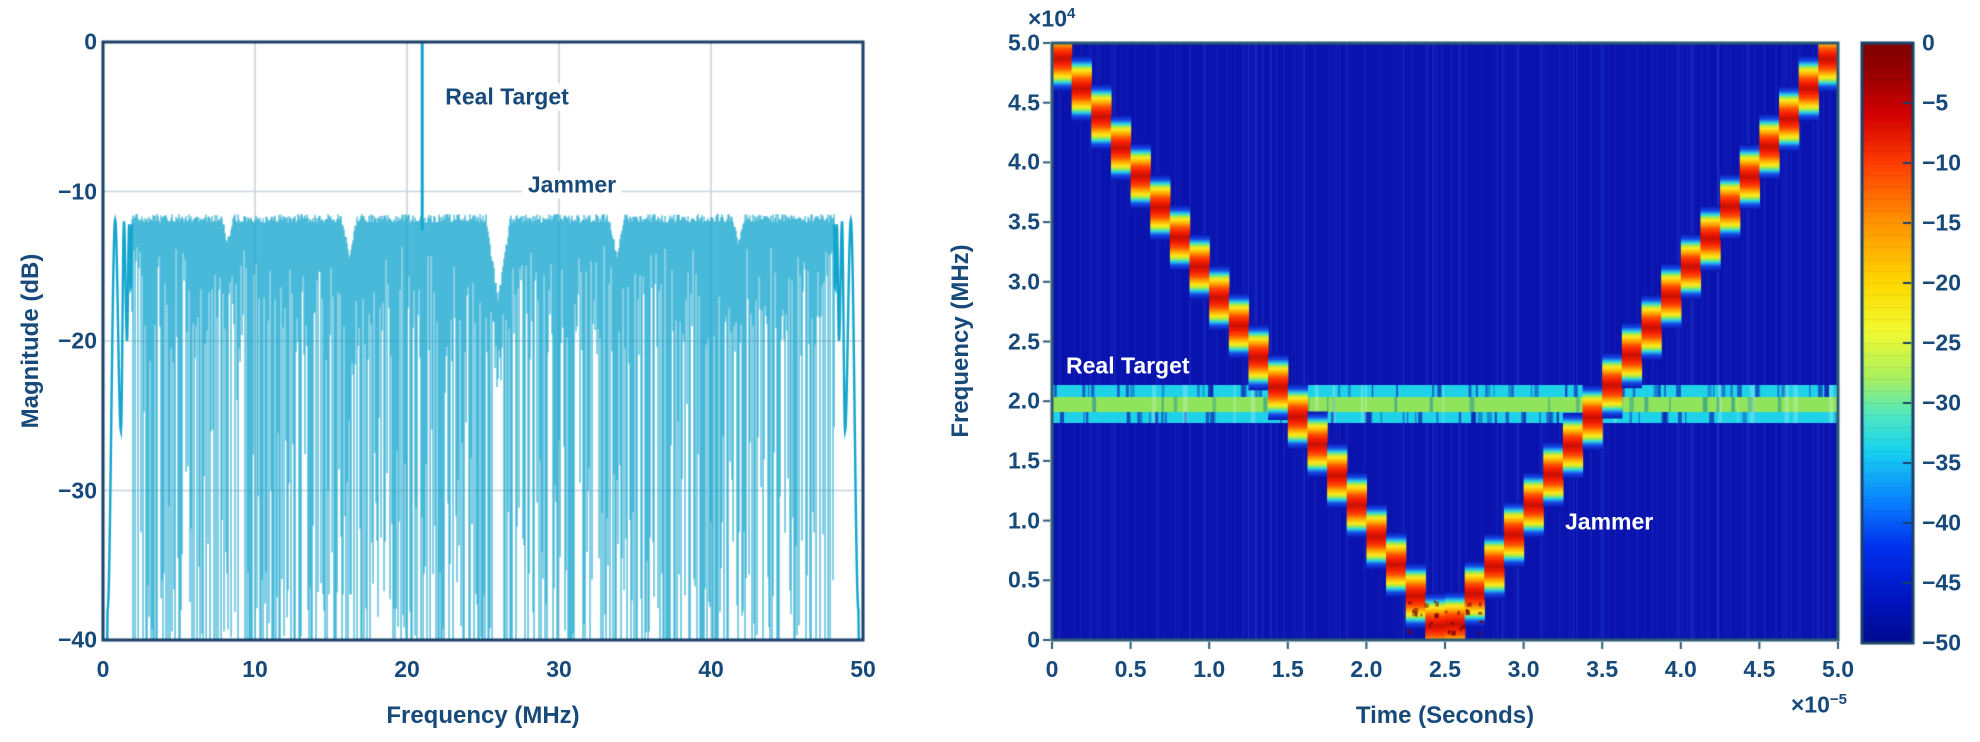  I want to click on right-x-tick-label: 3.5, so click(1602, 669).